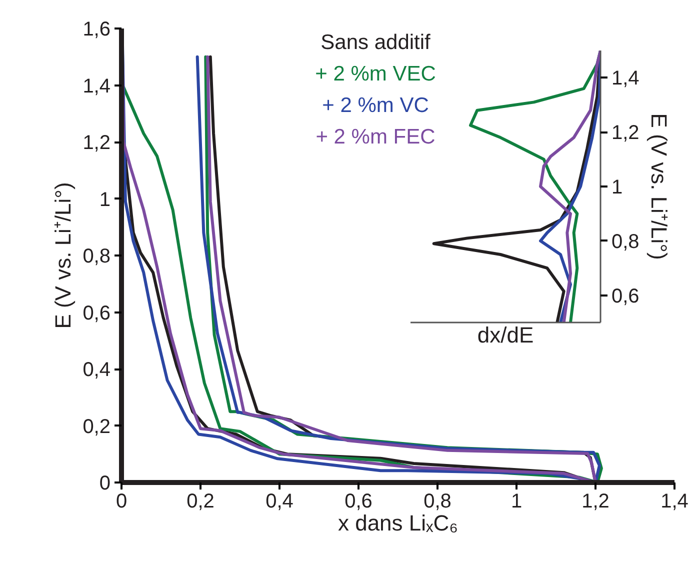  What do you see at coordinates (375, 42) in the screenshot?
I see `text: Sans additif` at bounding box center [375, 42].